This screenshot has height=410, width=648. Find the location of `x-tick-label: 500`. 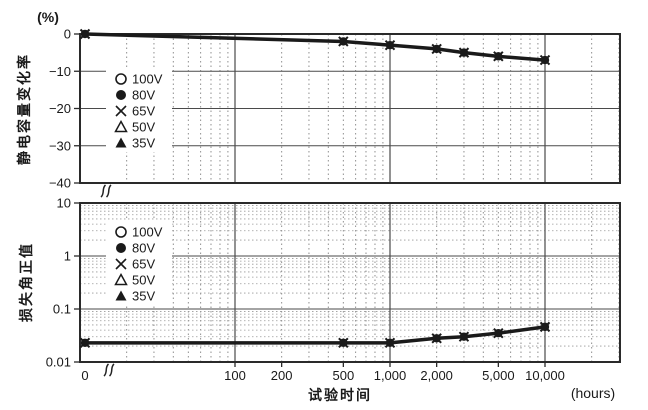

x-tick-label: 500 is located at coordinates (343, 375).